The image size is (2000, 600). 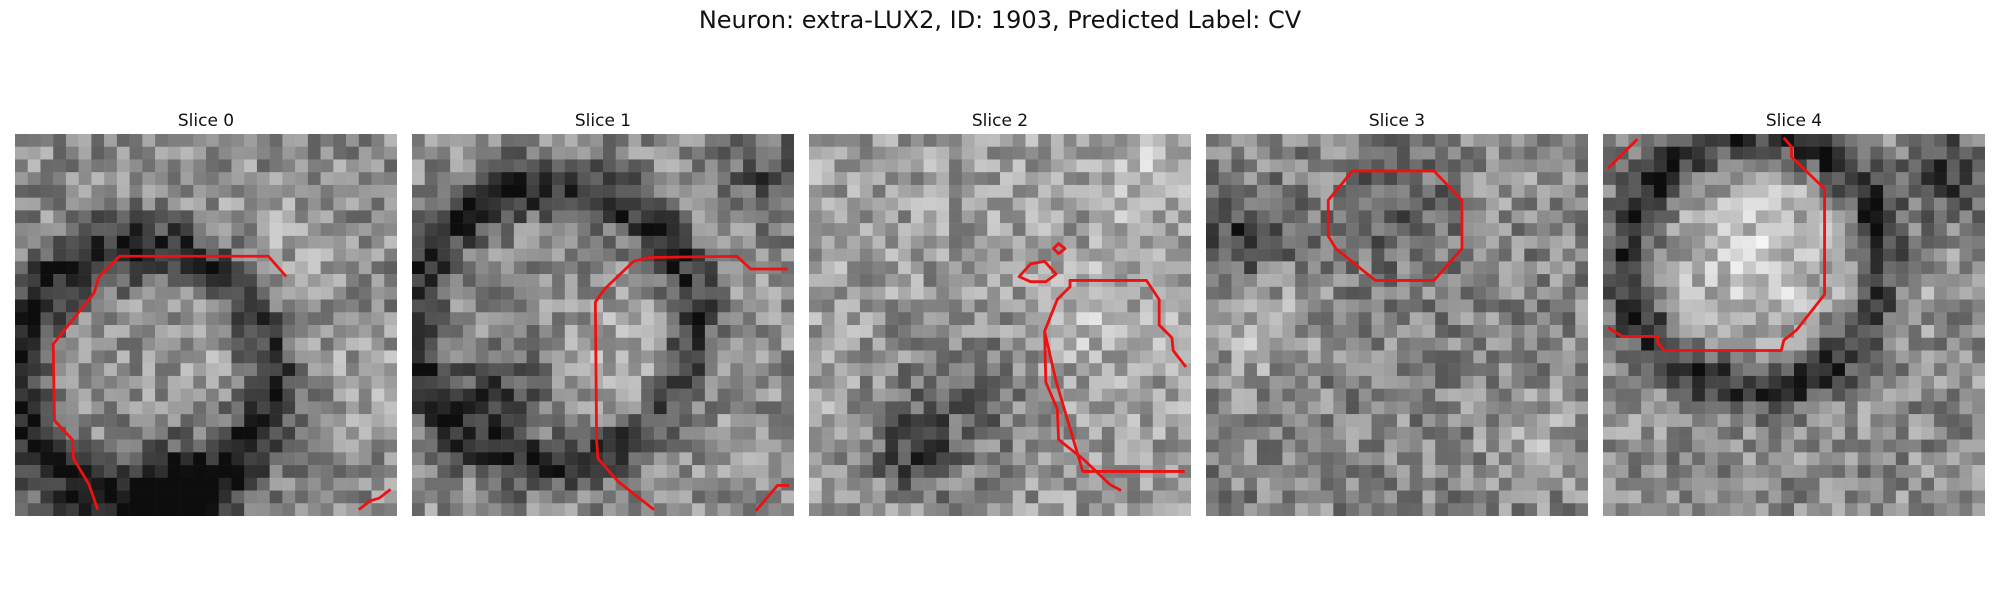 I want to click on slice-panel-3: Slice 3, so click(x=1397, y=312).